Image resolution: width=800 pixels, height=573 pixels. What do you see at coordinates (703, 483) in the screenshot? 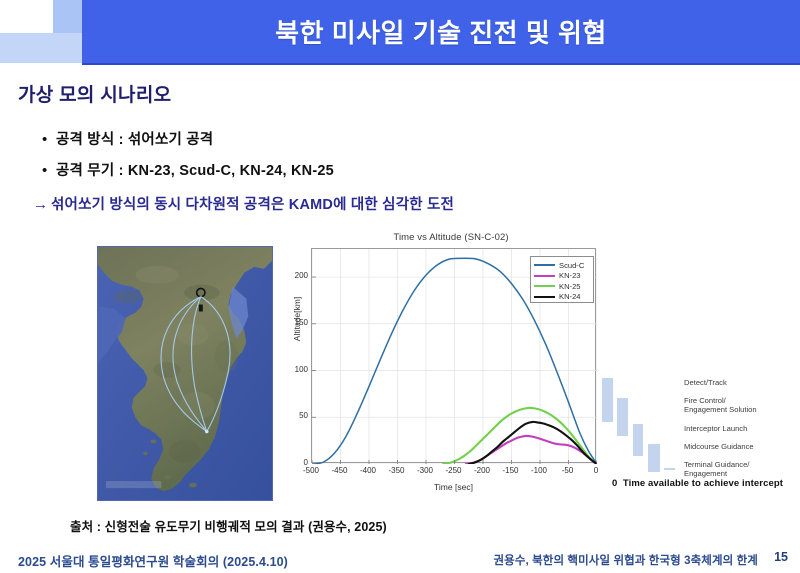
I see `intercept-caption-label: Time available to achieve intercept` at bounding box center [703, 483].